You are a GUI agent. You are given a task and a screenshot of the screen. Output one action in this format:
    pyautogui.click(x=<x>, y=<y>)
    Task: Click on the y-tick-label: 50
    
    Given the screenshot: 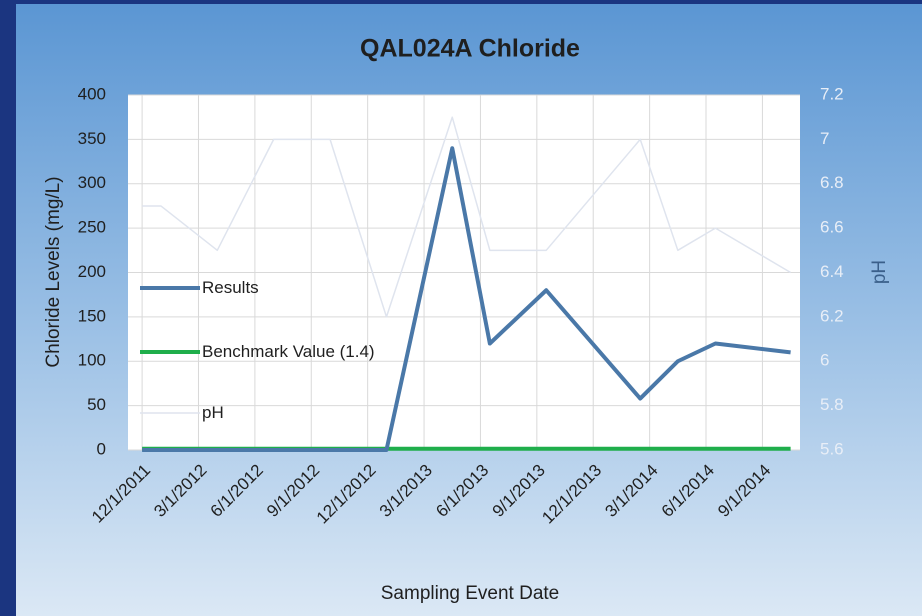 What is the action you would take?
    pyautogui.click(x=96, y=404)
    